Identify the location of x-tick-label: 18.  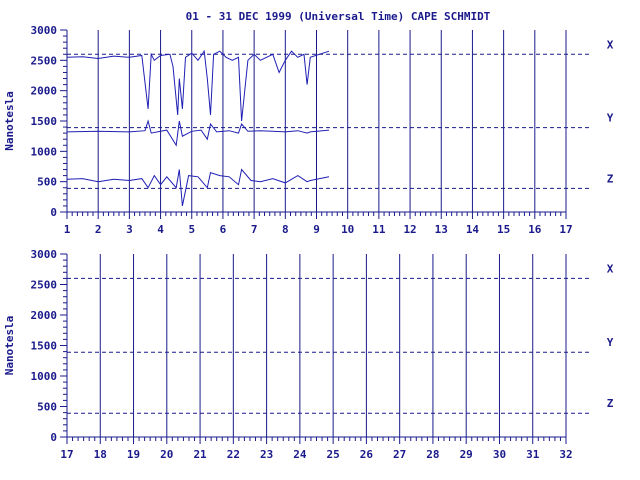
(100, 454).